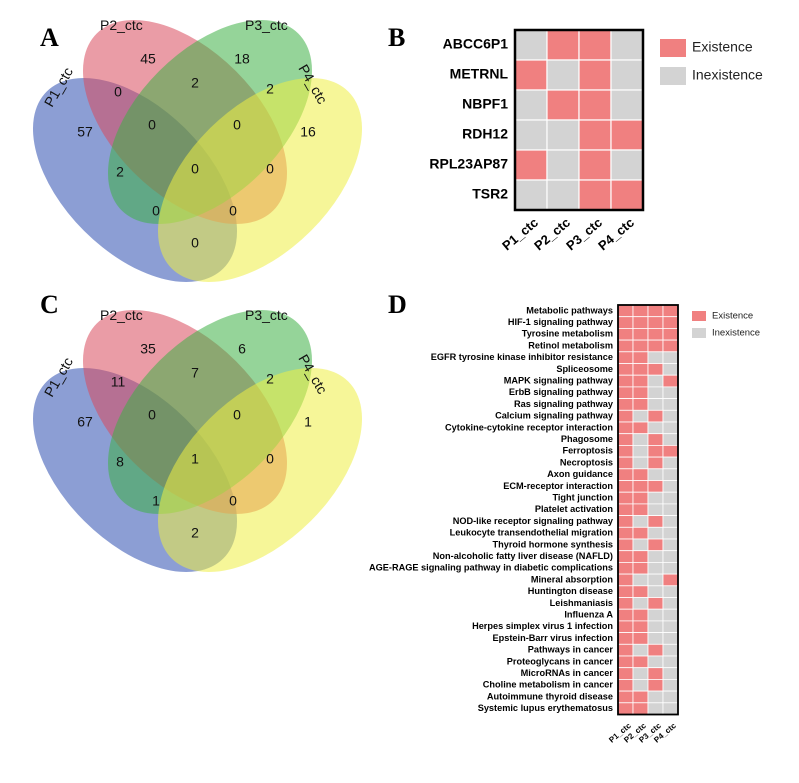 This screenshot has height=783, width=799. I want to click on venn-c-count-p2-p4: 0, so click(270, 459).